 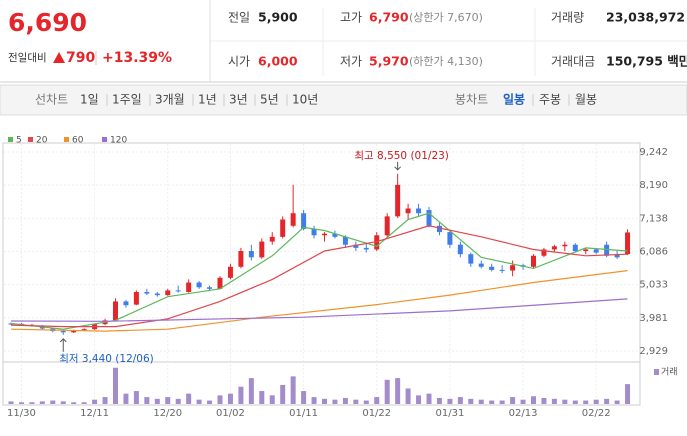 I want to click on candle-tab: 주봉, so click(x=550, y=100).